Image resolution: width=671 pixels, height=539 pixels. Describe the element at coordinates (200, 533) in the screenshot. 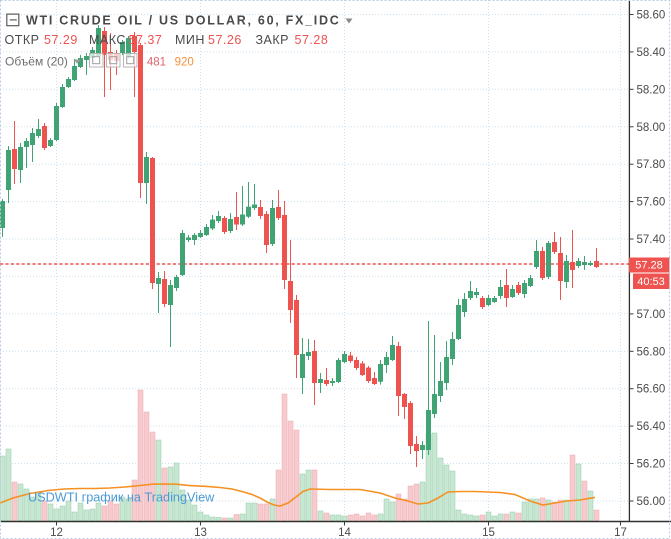

I see `svg-text: 13` at that location.